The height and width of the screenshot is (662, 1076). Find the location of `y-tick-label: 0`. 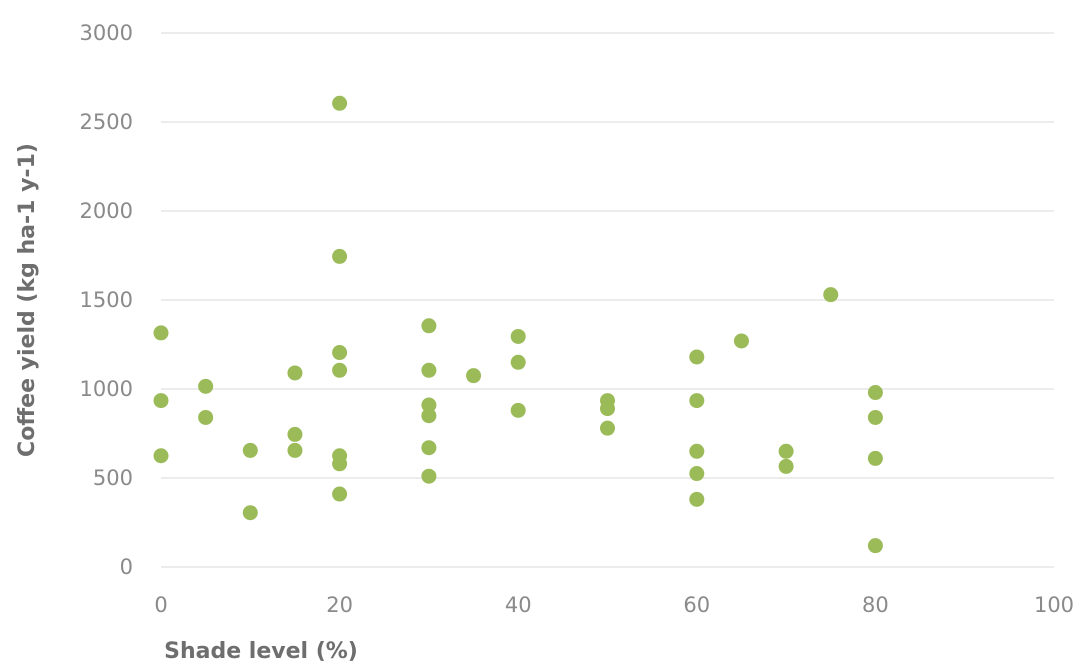

y-tick-label: 0 is located at coordinates (126, 567).